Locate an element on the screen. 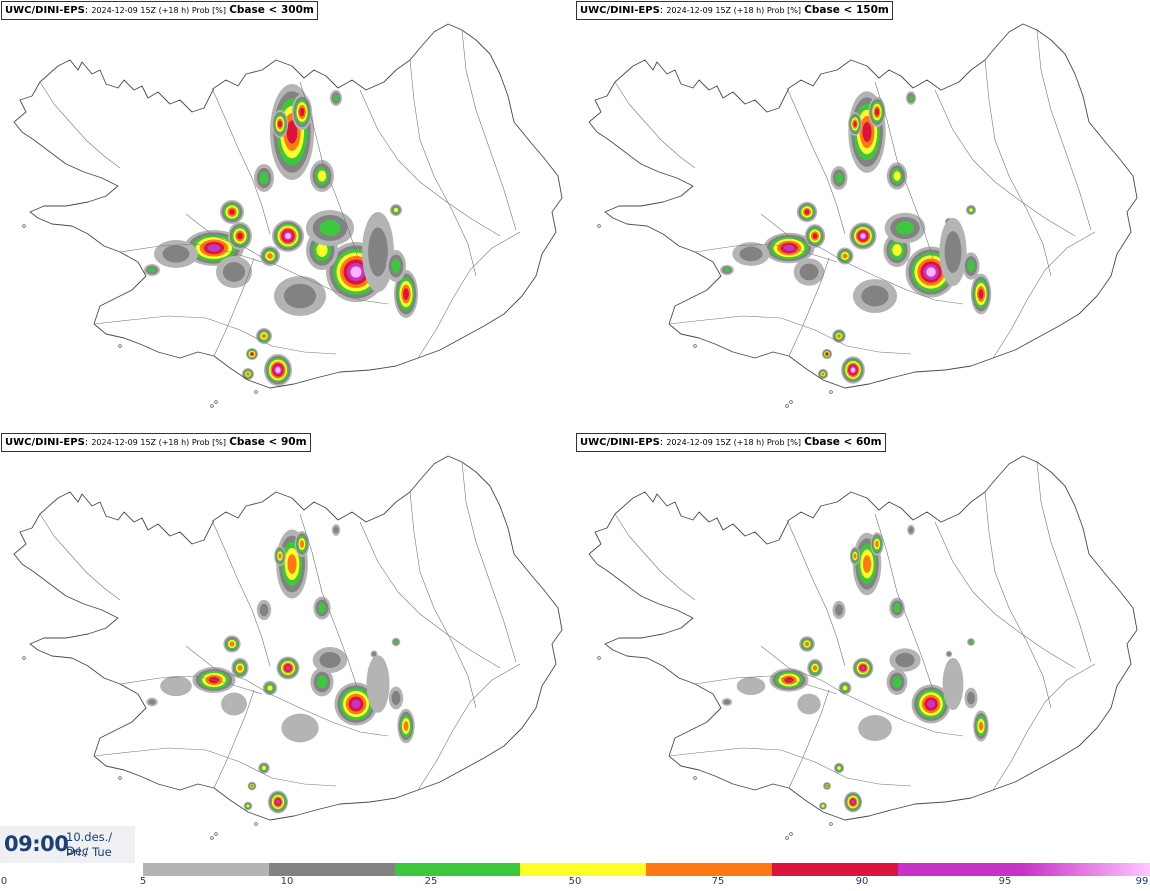 The image size is (1150, 891). threshold-label: Cbase < 90m is located at coordinates (268, 442).